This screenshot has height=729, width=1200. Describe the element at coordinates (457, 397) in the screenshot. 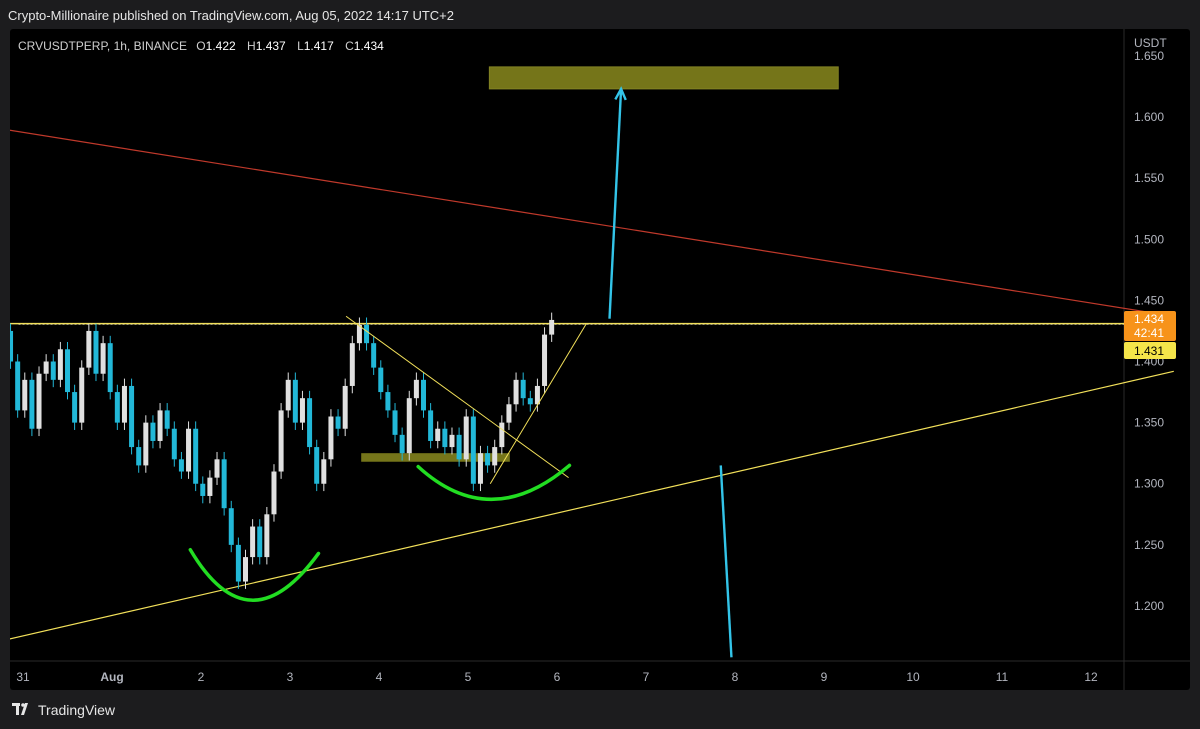

I see `falling-wedge-line` at that location.